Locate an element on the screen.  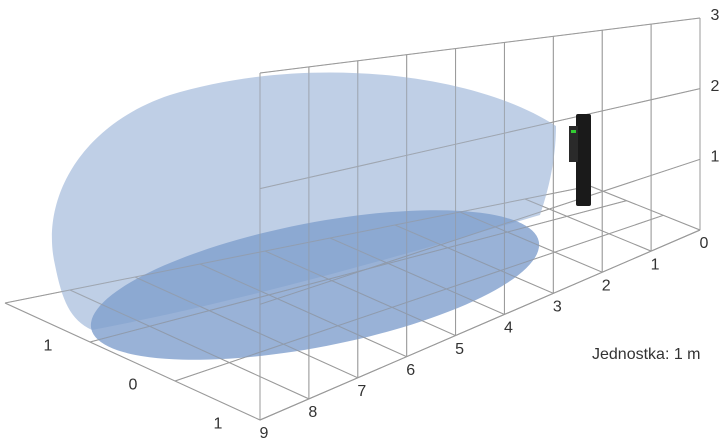
unit-label: Jednostka: 1 m is located at coordinates (646, 354).